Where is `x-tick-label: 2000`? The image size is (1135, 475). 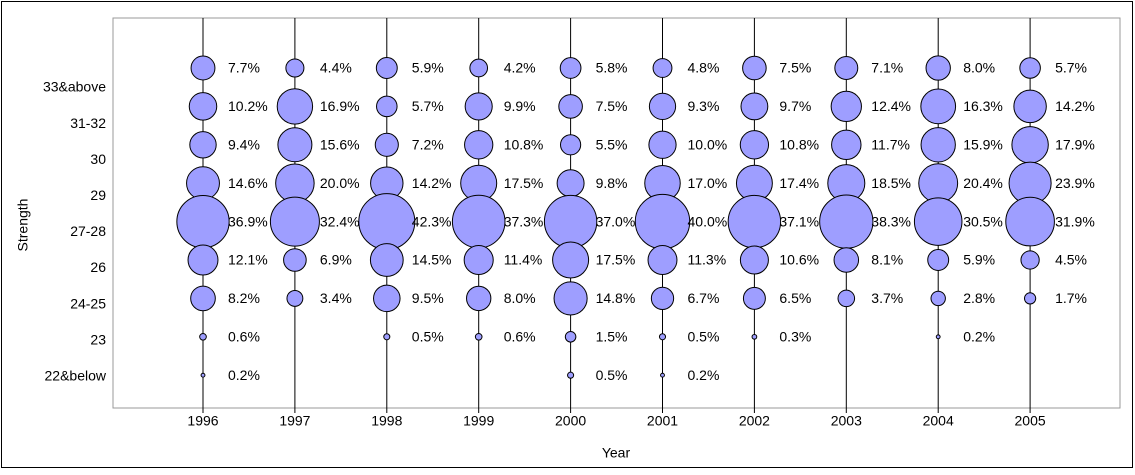 x-tick-label: 2000 is located at coordinates (570, 421).